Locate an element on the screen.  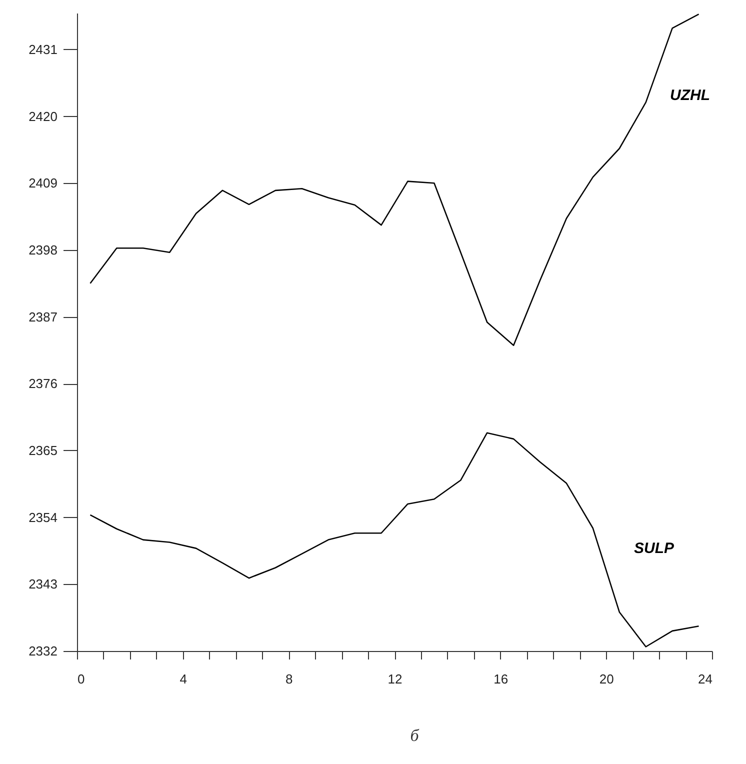
y-tick-label: 2343 is located at coordinates (43, 584).